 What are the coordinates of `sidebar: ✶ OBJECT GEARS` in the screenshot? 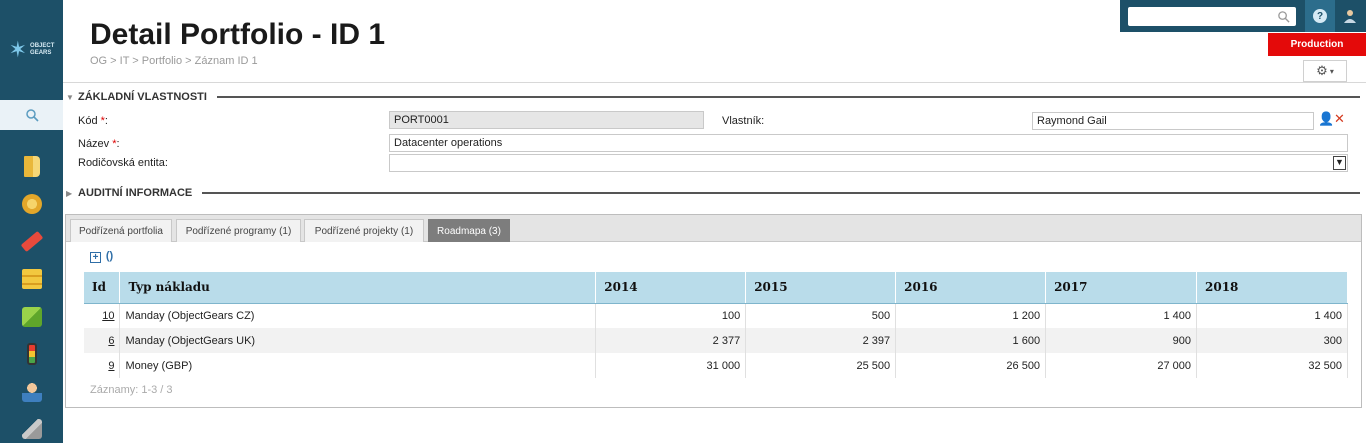 It's located at (31, 221).